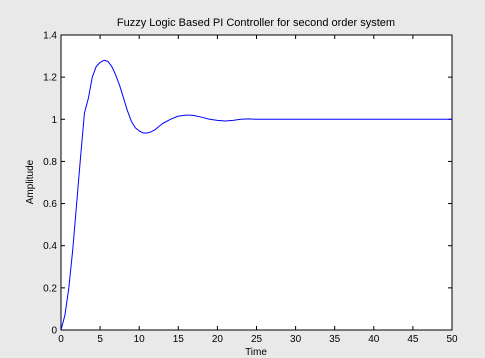  I want to click on y-axis-label: Amplitude, so click(30, 181).